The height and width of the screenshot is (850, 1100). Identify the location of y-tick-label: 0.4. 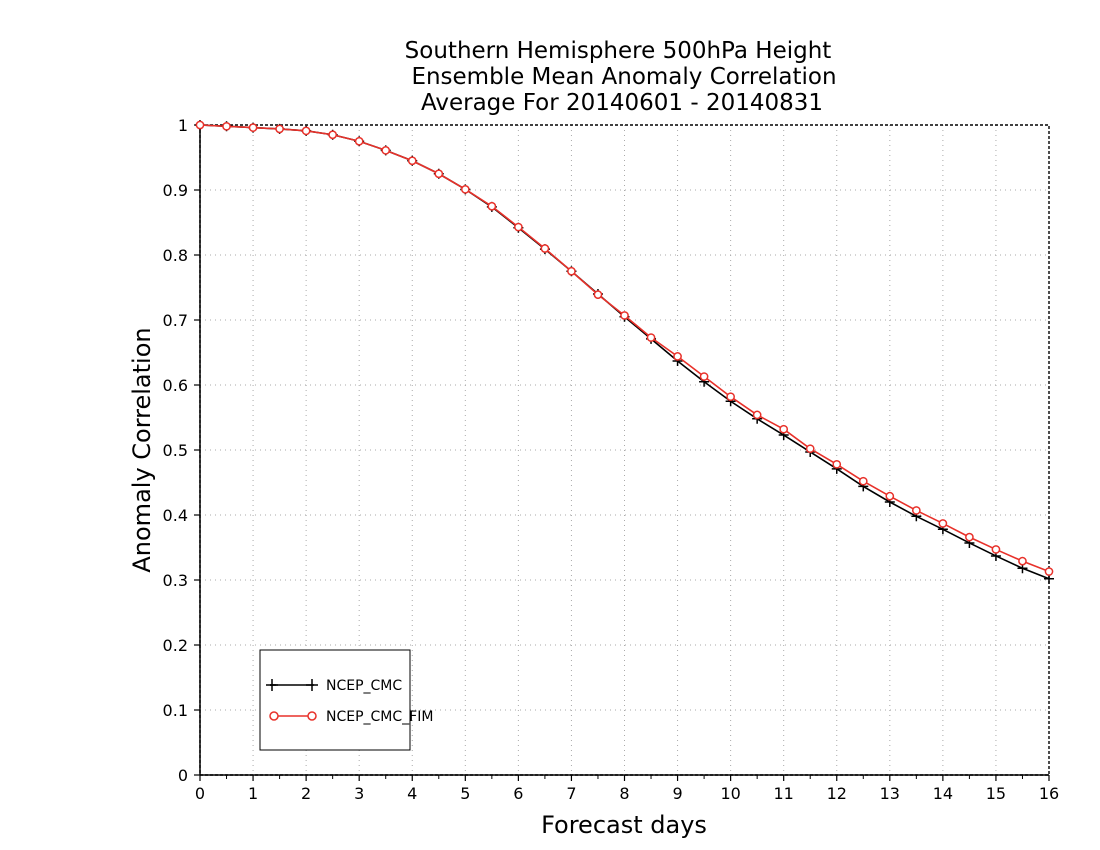
(175, 515).